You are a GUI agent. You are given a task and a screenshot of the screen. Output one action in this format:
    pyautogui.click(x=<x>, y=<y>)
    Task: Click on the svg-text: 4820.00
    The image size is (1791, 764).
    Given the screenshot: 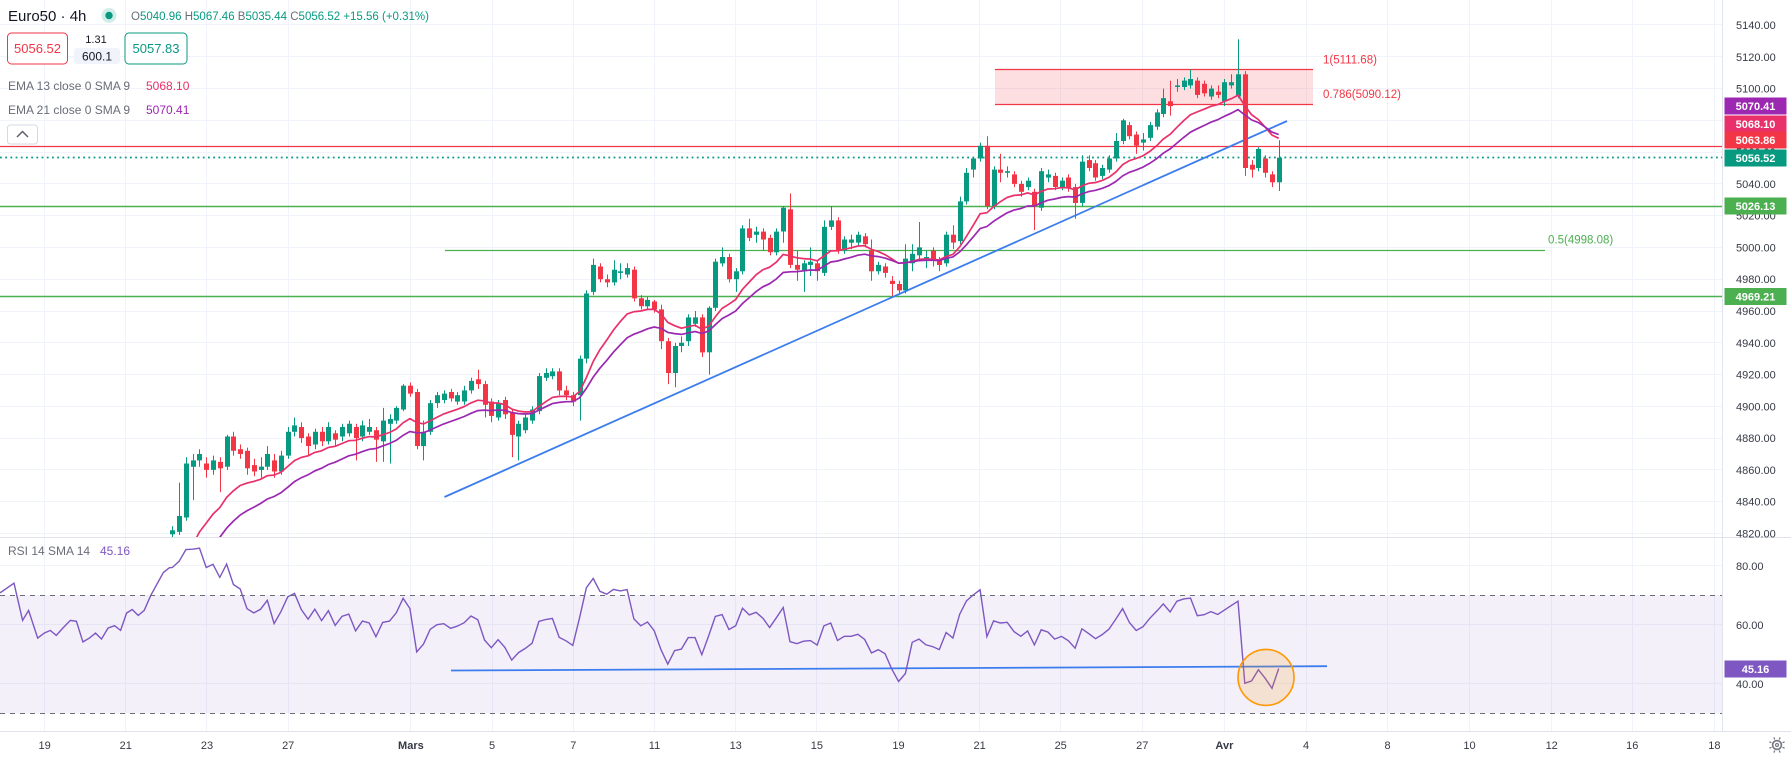 What is the action you would take?
    pyautogui.click(x=1756, y=534)
    